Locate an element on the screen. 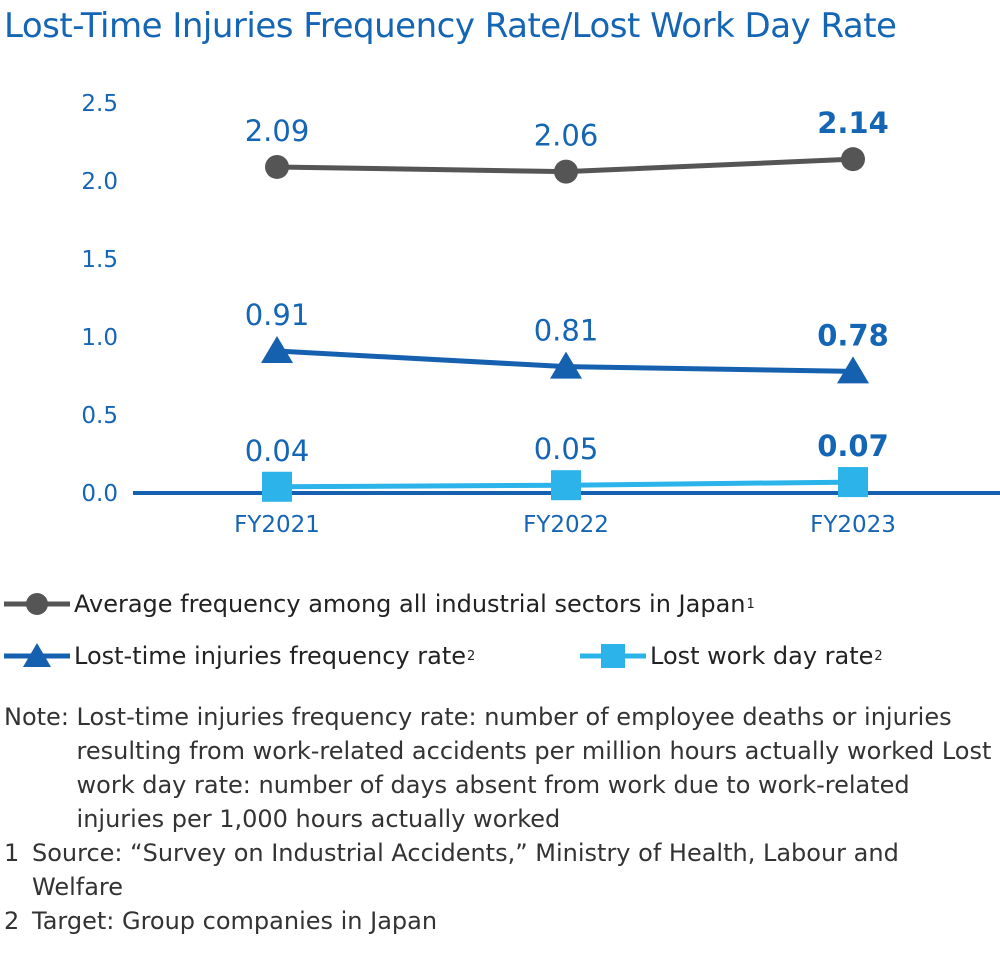 Image resolution: width=1000 pixels, height=965 pixels. legend-square-marker-icon is located at coordinates (613, 656).